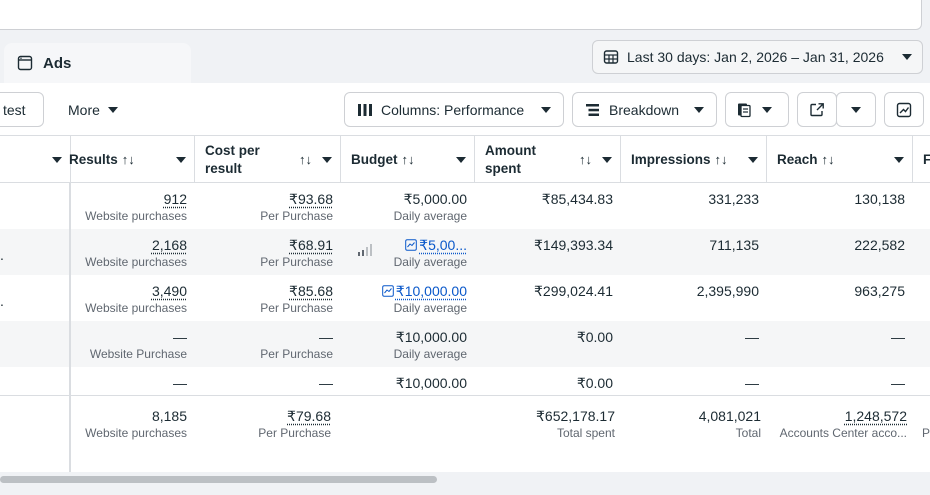  I want to click on columns-button: Columns: Performance, so click(454, 109).